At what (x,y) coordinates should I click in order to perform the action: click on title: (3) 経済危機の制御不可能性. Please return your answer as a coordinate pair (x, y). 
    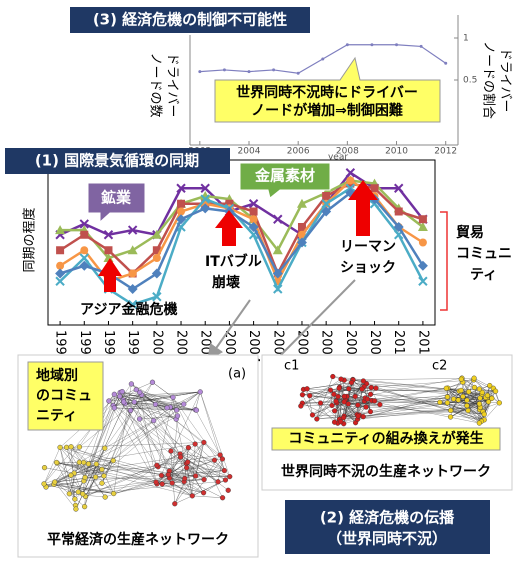
    Looking at the image, I should click on (190, 20).